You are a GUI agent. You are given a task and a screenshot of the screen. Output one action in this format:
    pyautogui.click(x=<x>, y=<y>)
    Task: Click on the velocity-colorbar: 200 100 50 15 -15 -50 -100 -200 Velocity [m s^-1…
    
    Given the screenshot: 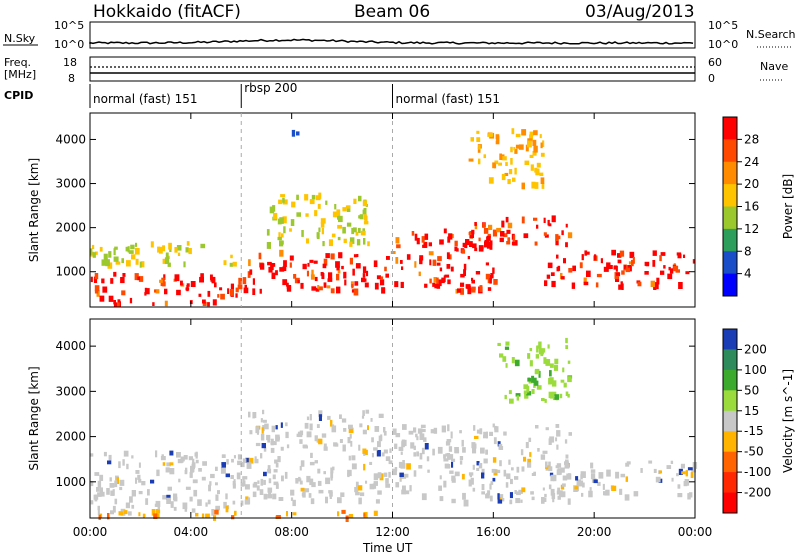 What is the action you would take?
    pyautogui.click(x=758, y=421)
    